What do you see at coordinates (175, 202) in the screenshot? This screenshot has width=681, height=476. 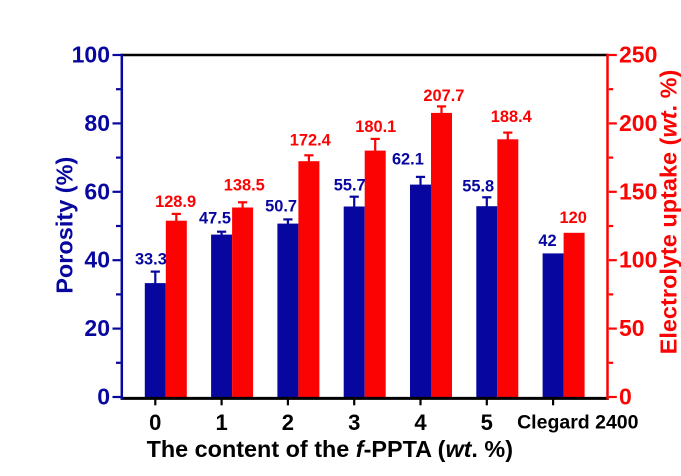 I see `svg-text: 128.9` at bounding box center [175, 202].